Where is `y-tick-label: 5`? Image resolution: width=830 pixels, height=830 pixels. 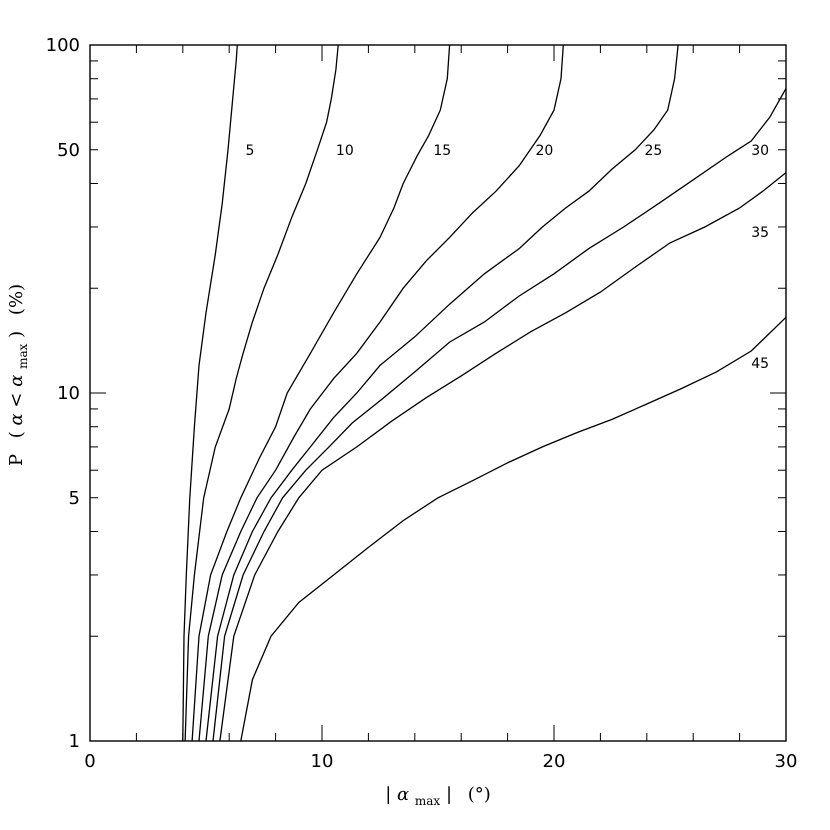 y-tick-label: 5 is located at coordinates (74, 498).